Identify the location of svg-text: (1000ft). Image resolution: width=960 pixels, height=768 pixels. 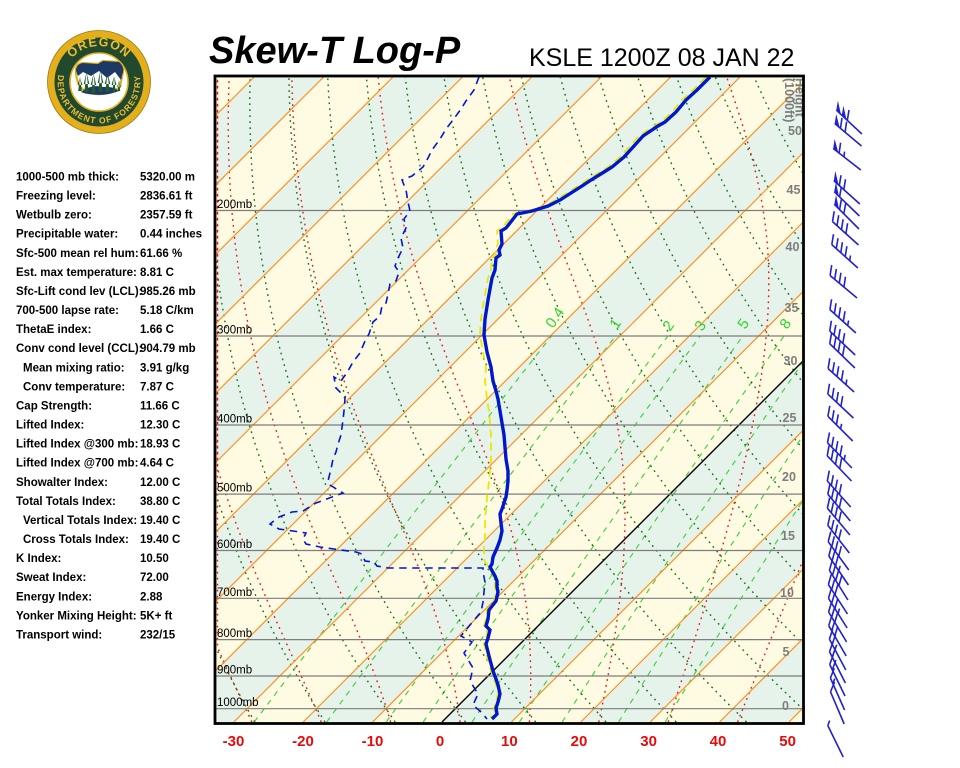
(789, 100).